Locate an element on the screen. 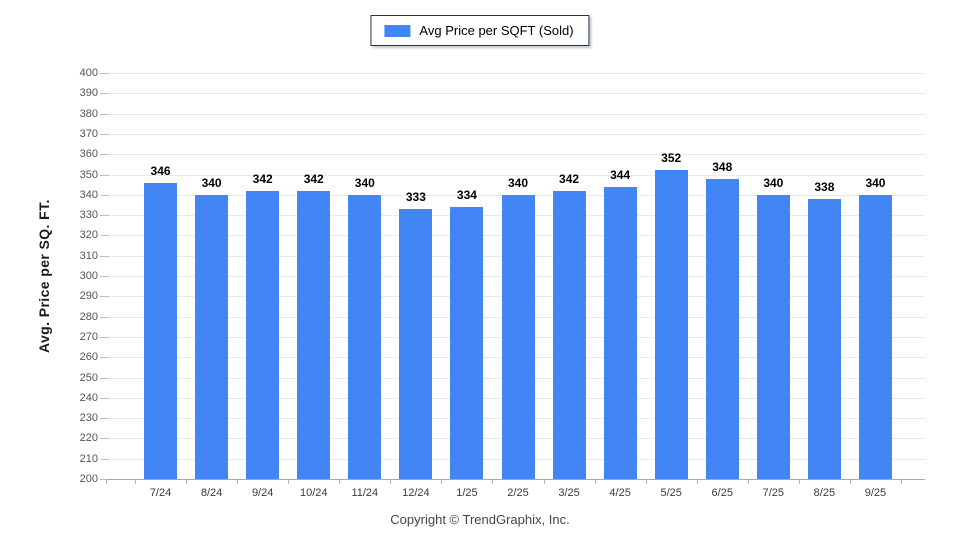 The image size is (960, 550). bar-value-label: 346 is located at coordinates (160, 170).